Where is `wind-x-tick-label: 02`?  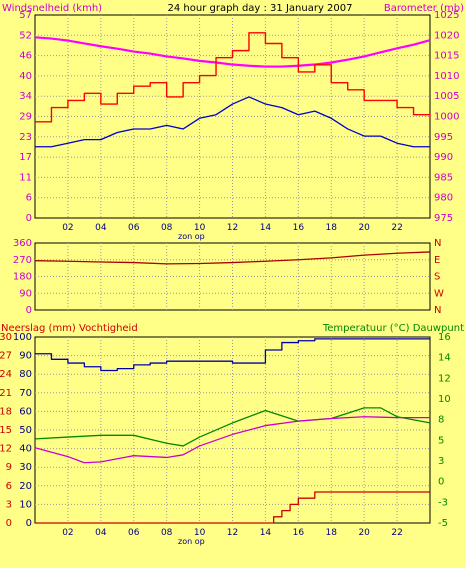
wind-x-tick-label: 02 is located at coordinates (67, 228).